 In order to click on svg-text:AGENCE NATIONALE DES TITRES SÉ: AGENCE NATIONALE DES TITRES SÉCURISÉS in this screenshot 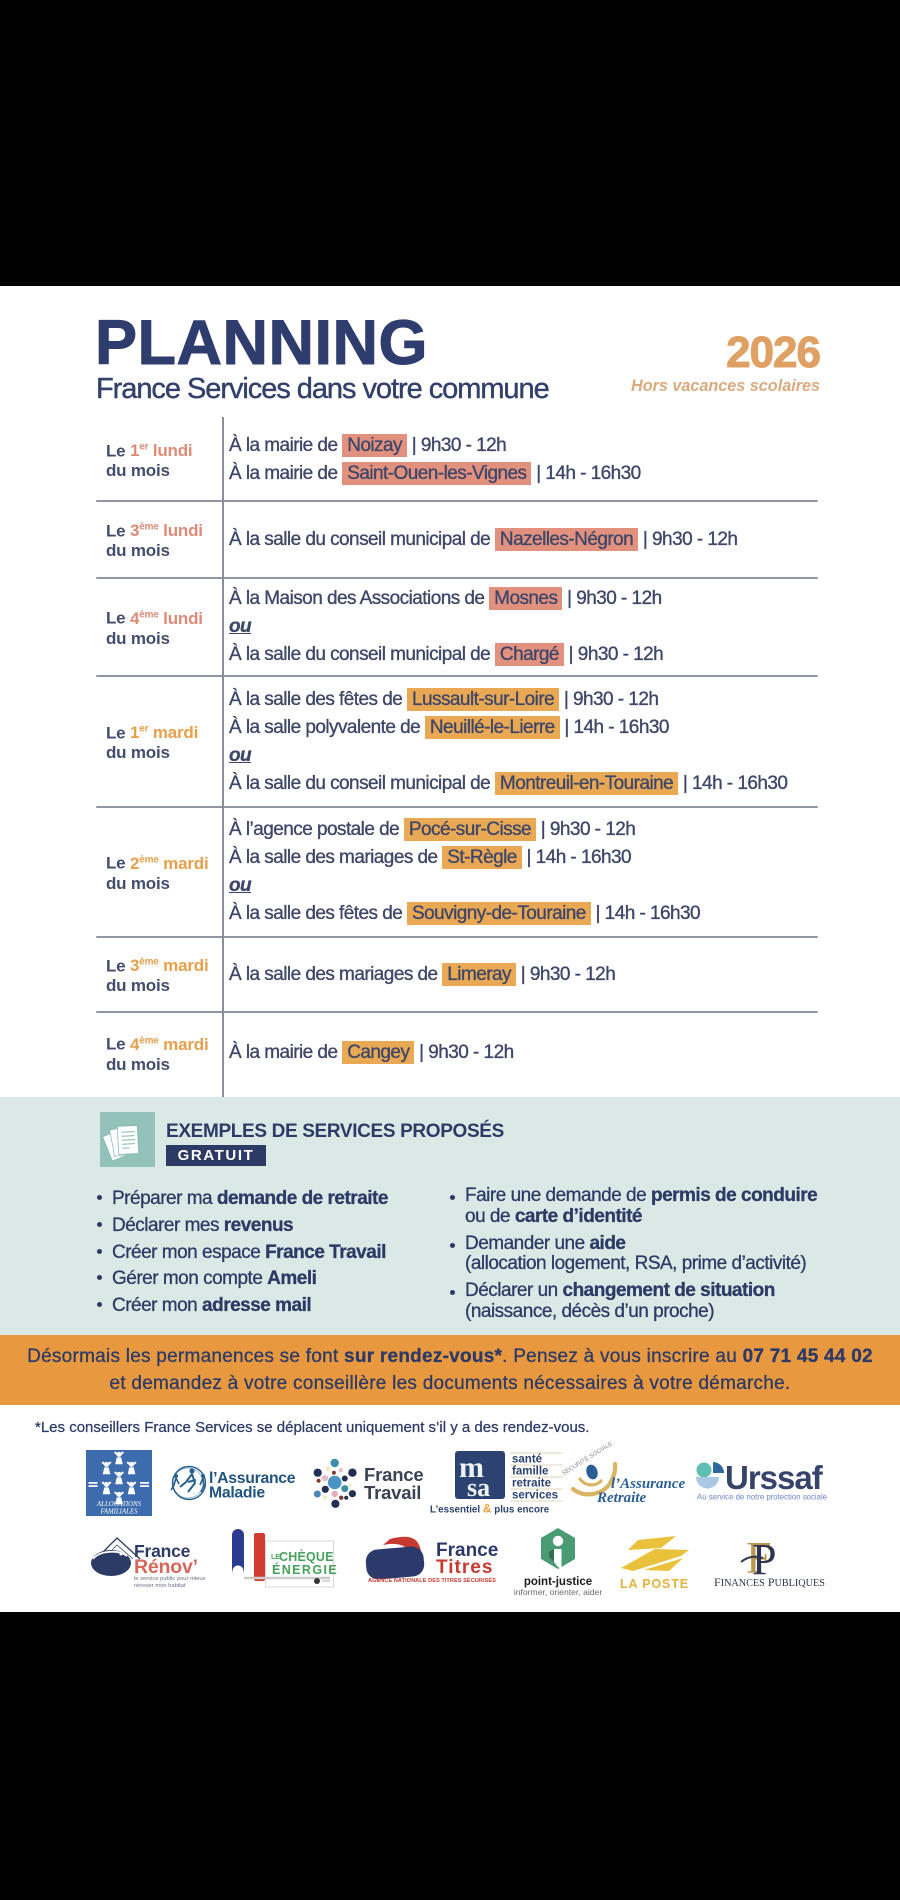, I will do `click(432, 1580)`.